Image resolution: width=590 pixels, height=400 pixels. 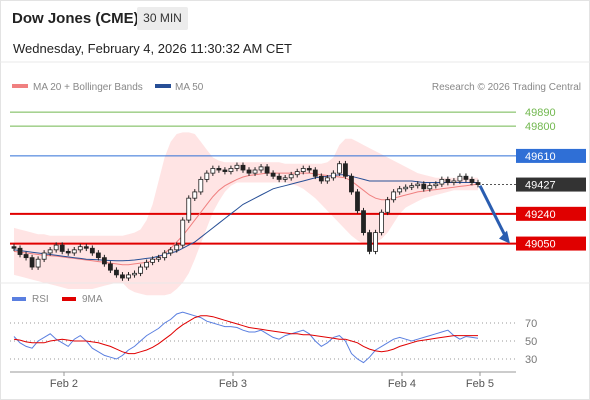 What do you see at coordinates (504, 237) in the screenshot?
I see `projection-arrow-head` at bounding box center [504, 237].